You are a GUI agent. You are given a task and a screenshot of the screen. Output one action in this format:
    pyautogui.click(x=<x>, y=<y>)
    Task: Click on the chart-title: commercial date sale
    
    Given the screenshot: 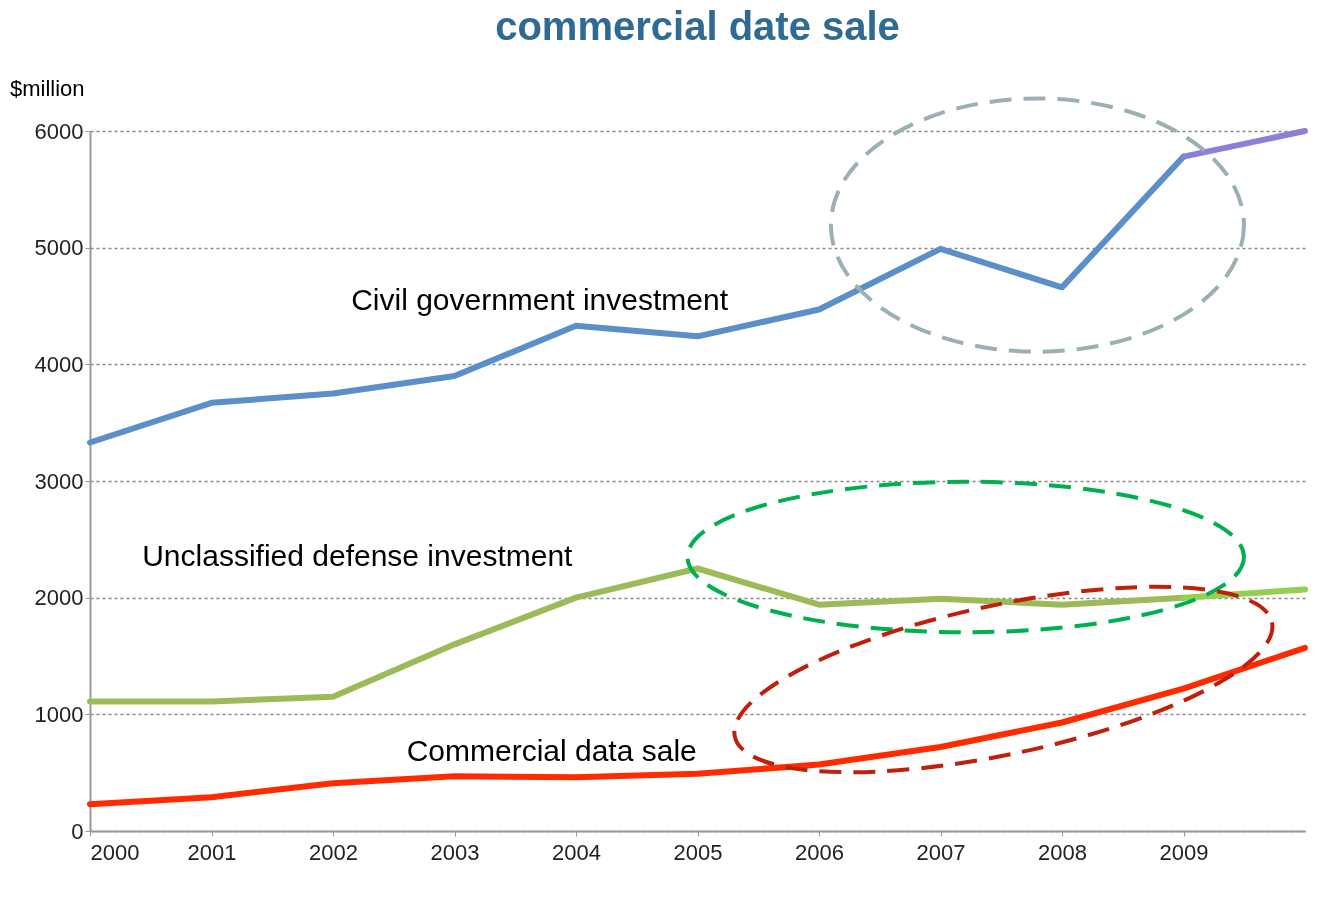 What is the action you would take?
    pyautogui.click(x=697, y=26)
    